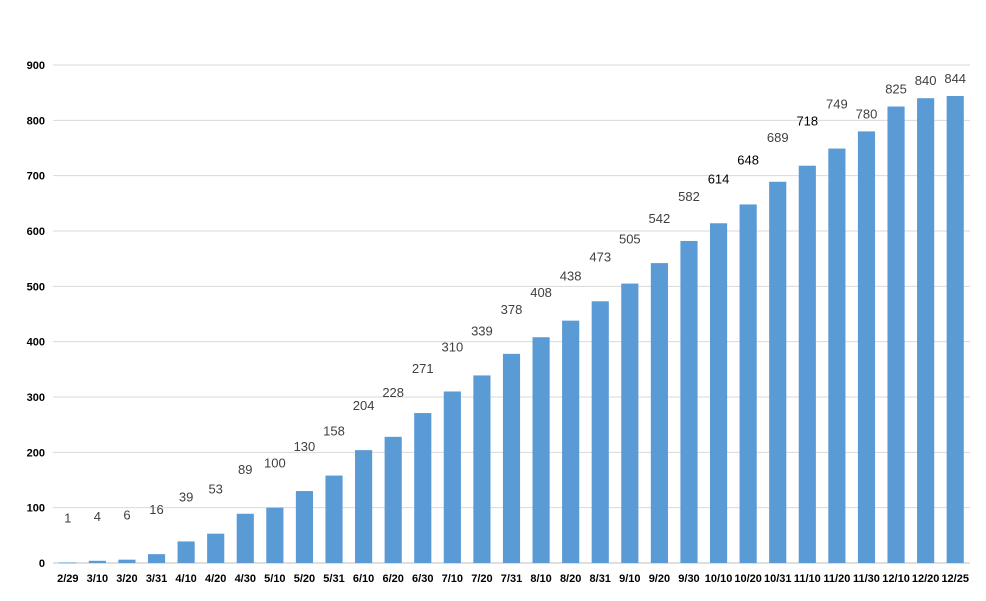 This screenshot has height=601, width=986. Describe the element at coordinates (67, 517) in the screenshot. I see `data-label: 1` at that location.